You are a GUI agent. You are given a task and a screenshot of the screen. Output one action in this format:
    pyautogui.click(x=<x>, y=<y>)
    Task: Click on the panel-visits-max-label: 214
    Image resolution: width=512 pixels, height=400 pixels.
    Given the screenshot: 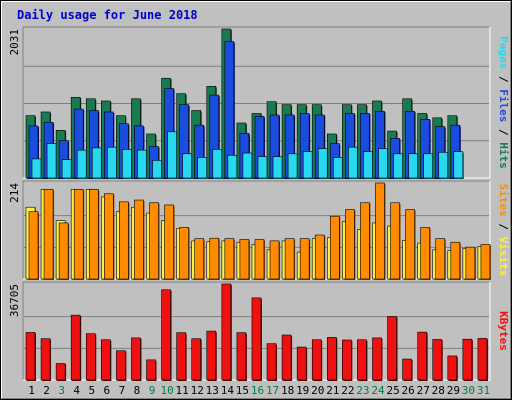 What is the action you would take?
    pyautogui.click(x=14, y=193)
    